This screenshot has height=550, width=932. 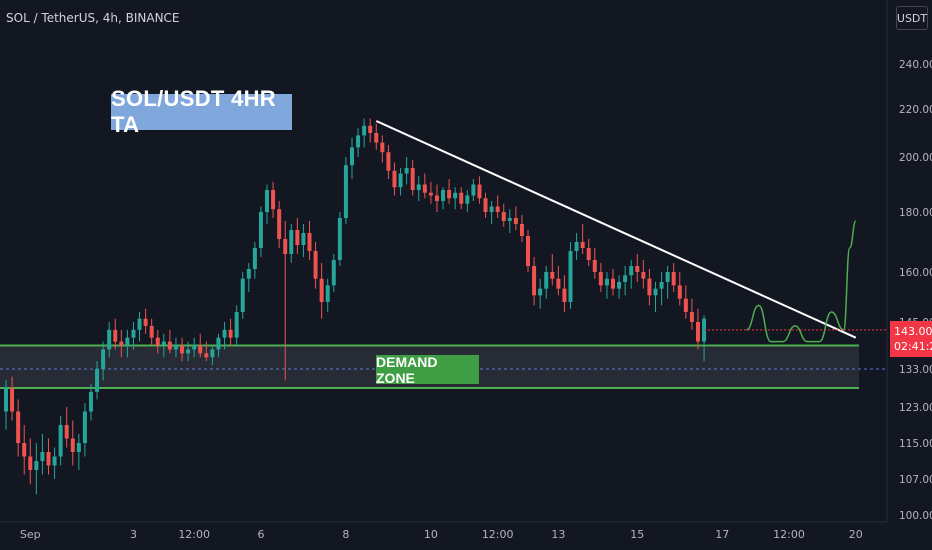 I want to click on y-tick-label: 123.00, so click(x=915, y=408).